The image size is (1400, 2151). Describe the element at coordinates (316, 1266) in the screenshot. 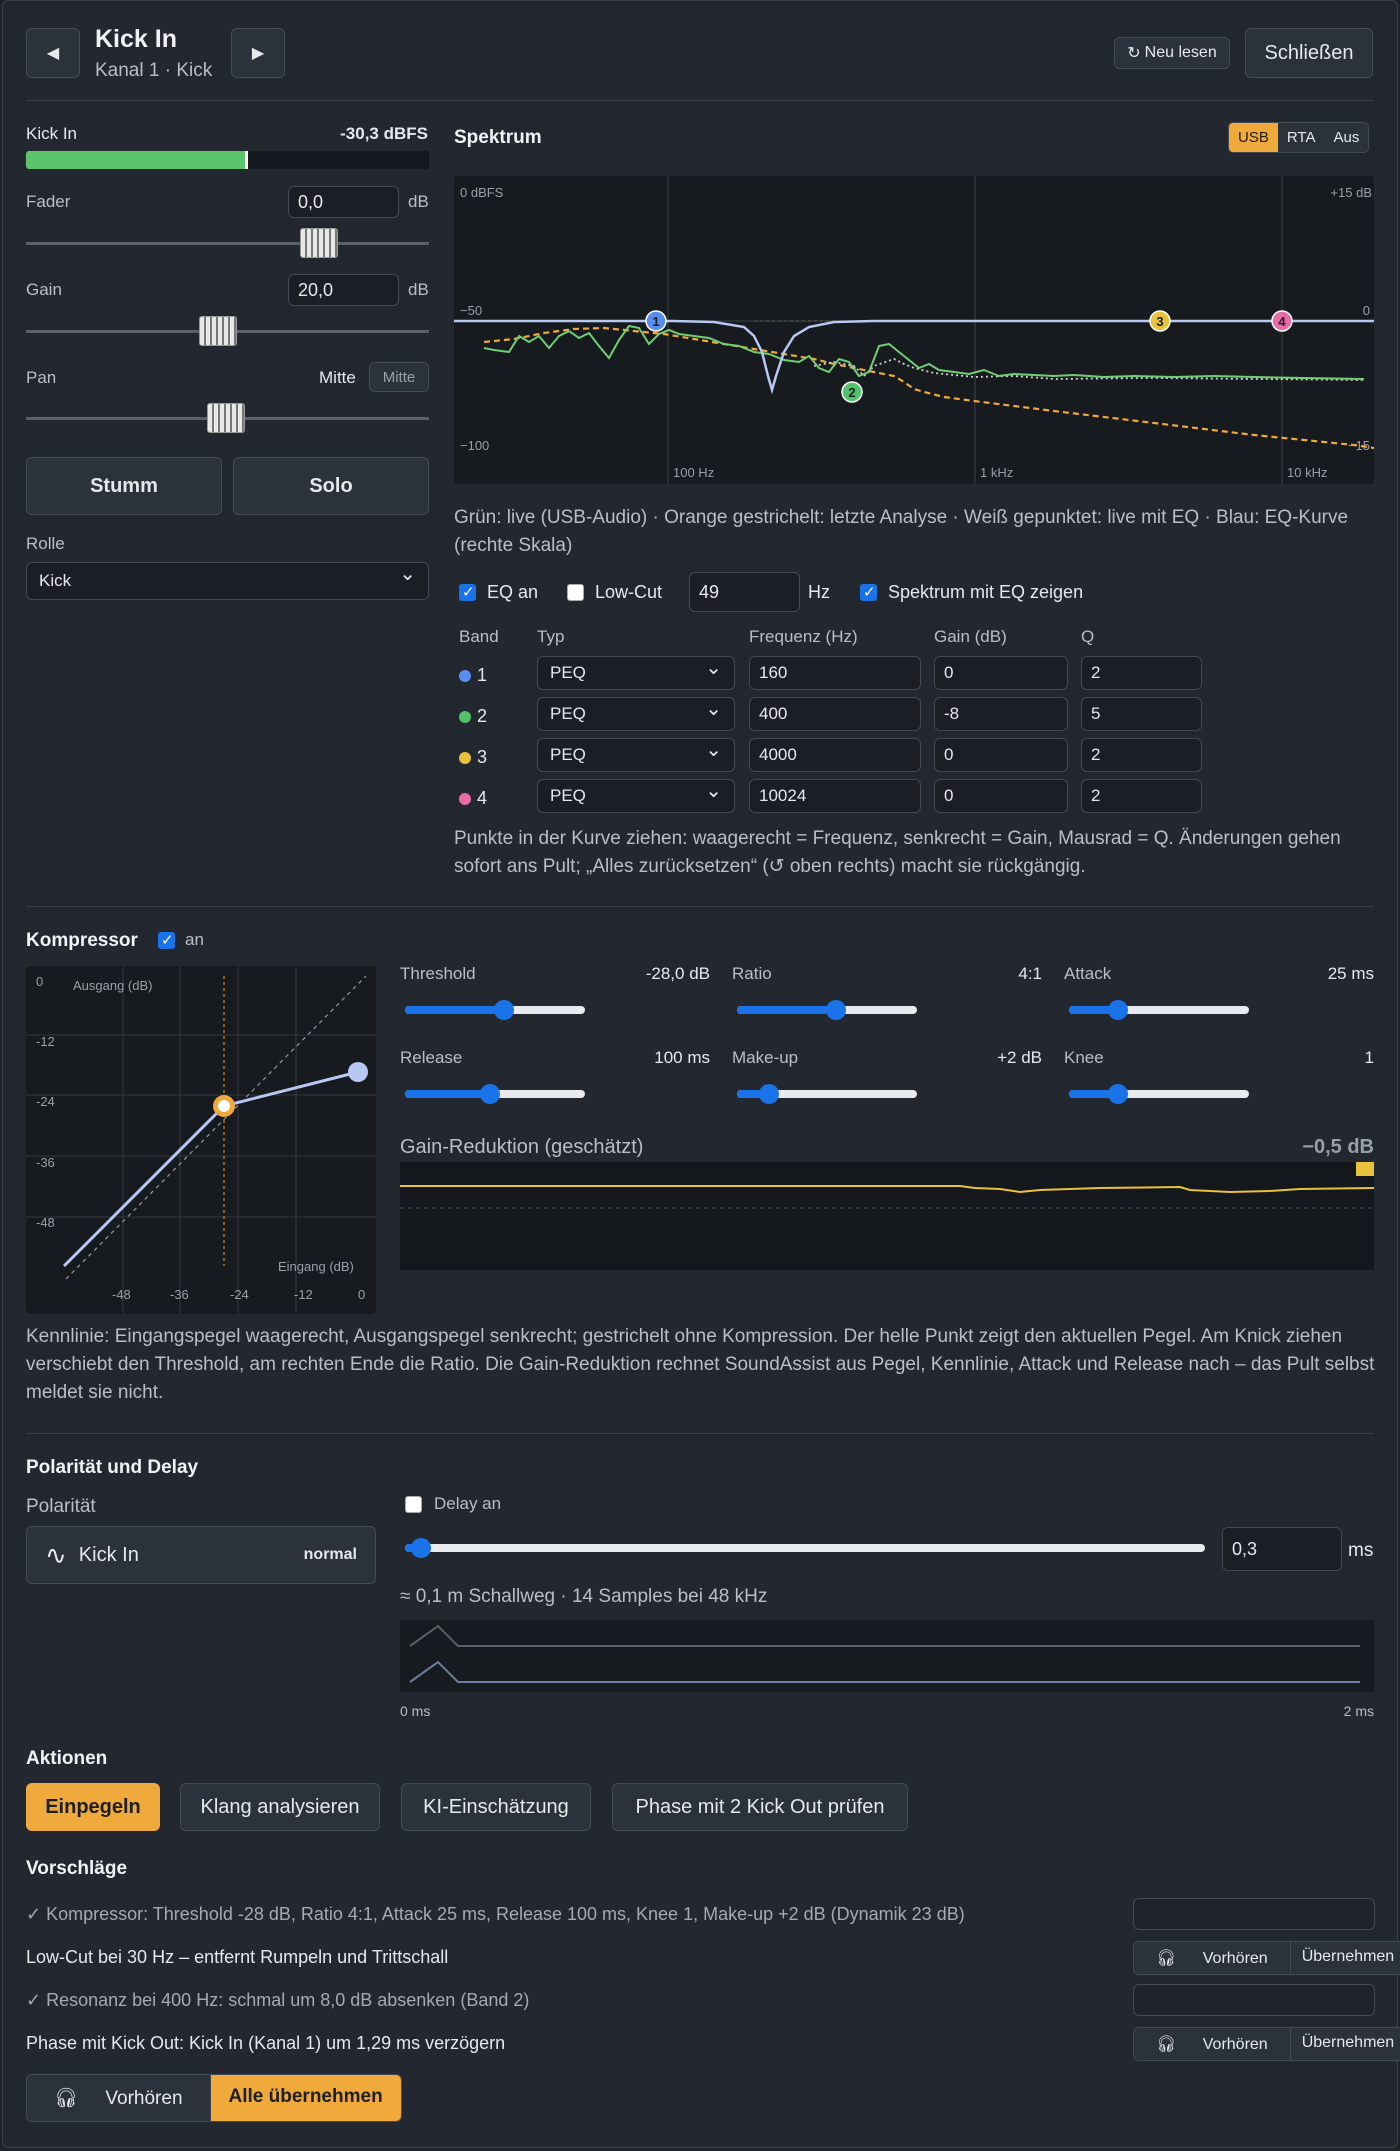

I see `compressor-xlabel: Eingang (dB)` at that location.